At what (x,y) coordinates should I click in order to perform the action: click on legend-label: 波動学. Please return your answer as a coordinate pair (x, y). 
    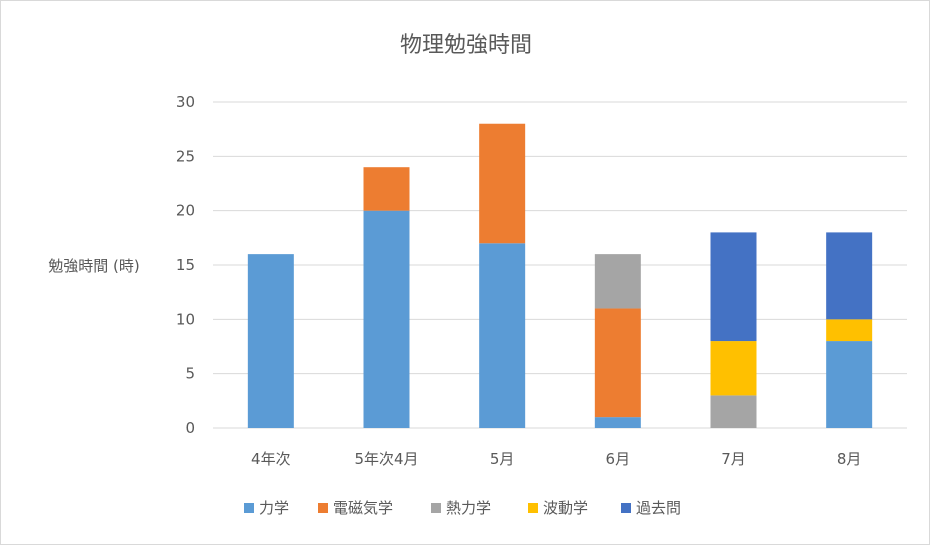
    Looking at the image, I should click on (565, 508).